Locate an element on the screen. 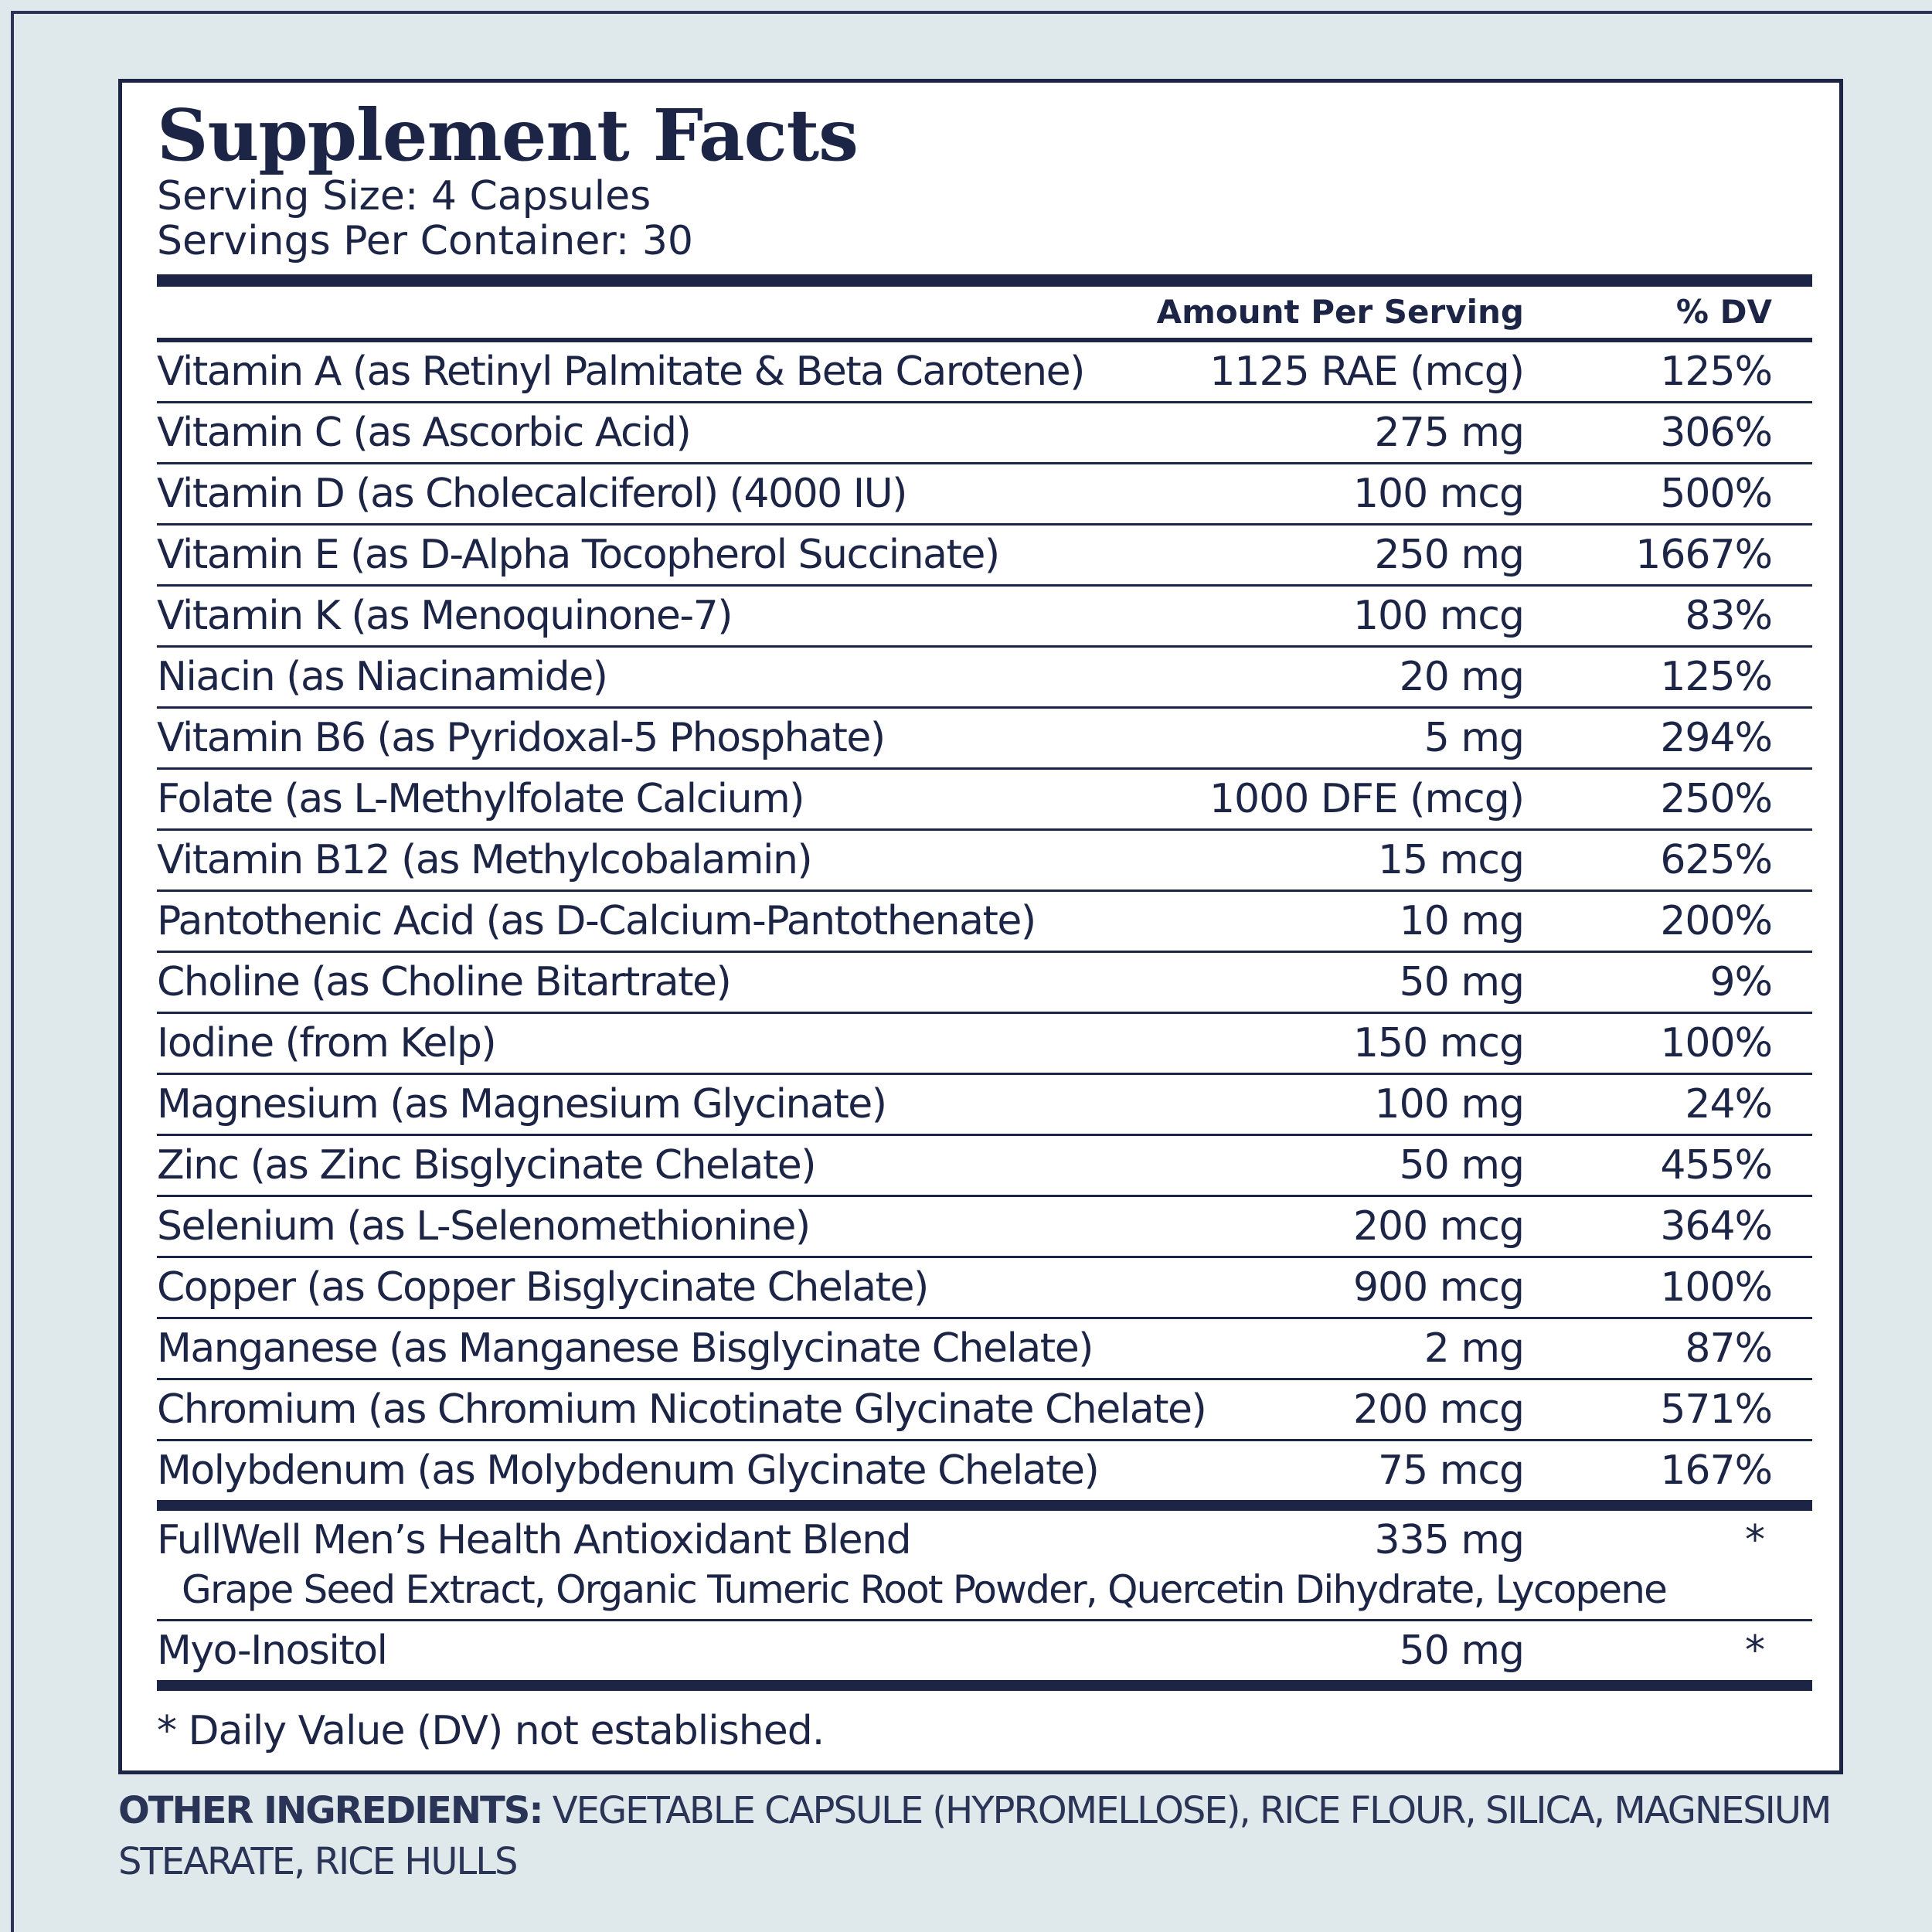  column-header: Amount Per Serving % DV is located at coordinates (985, 312).